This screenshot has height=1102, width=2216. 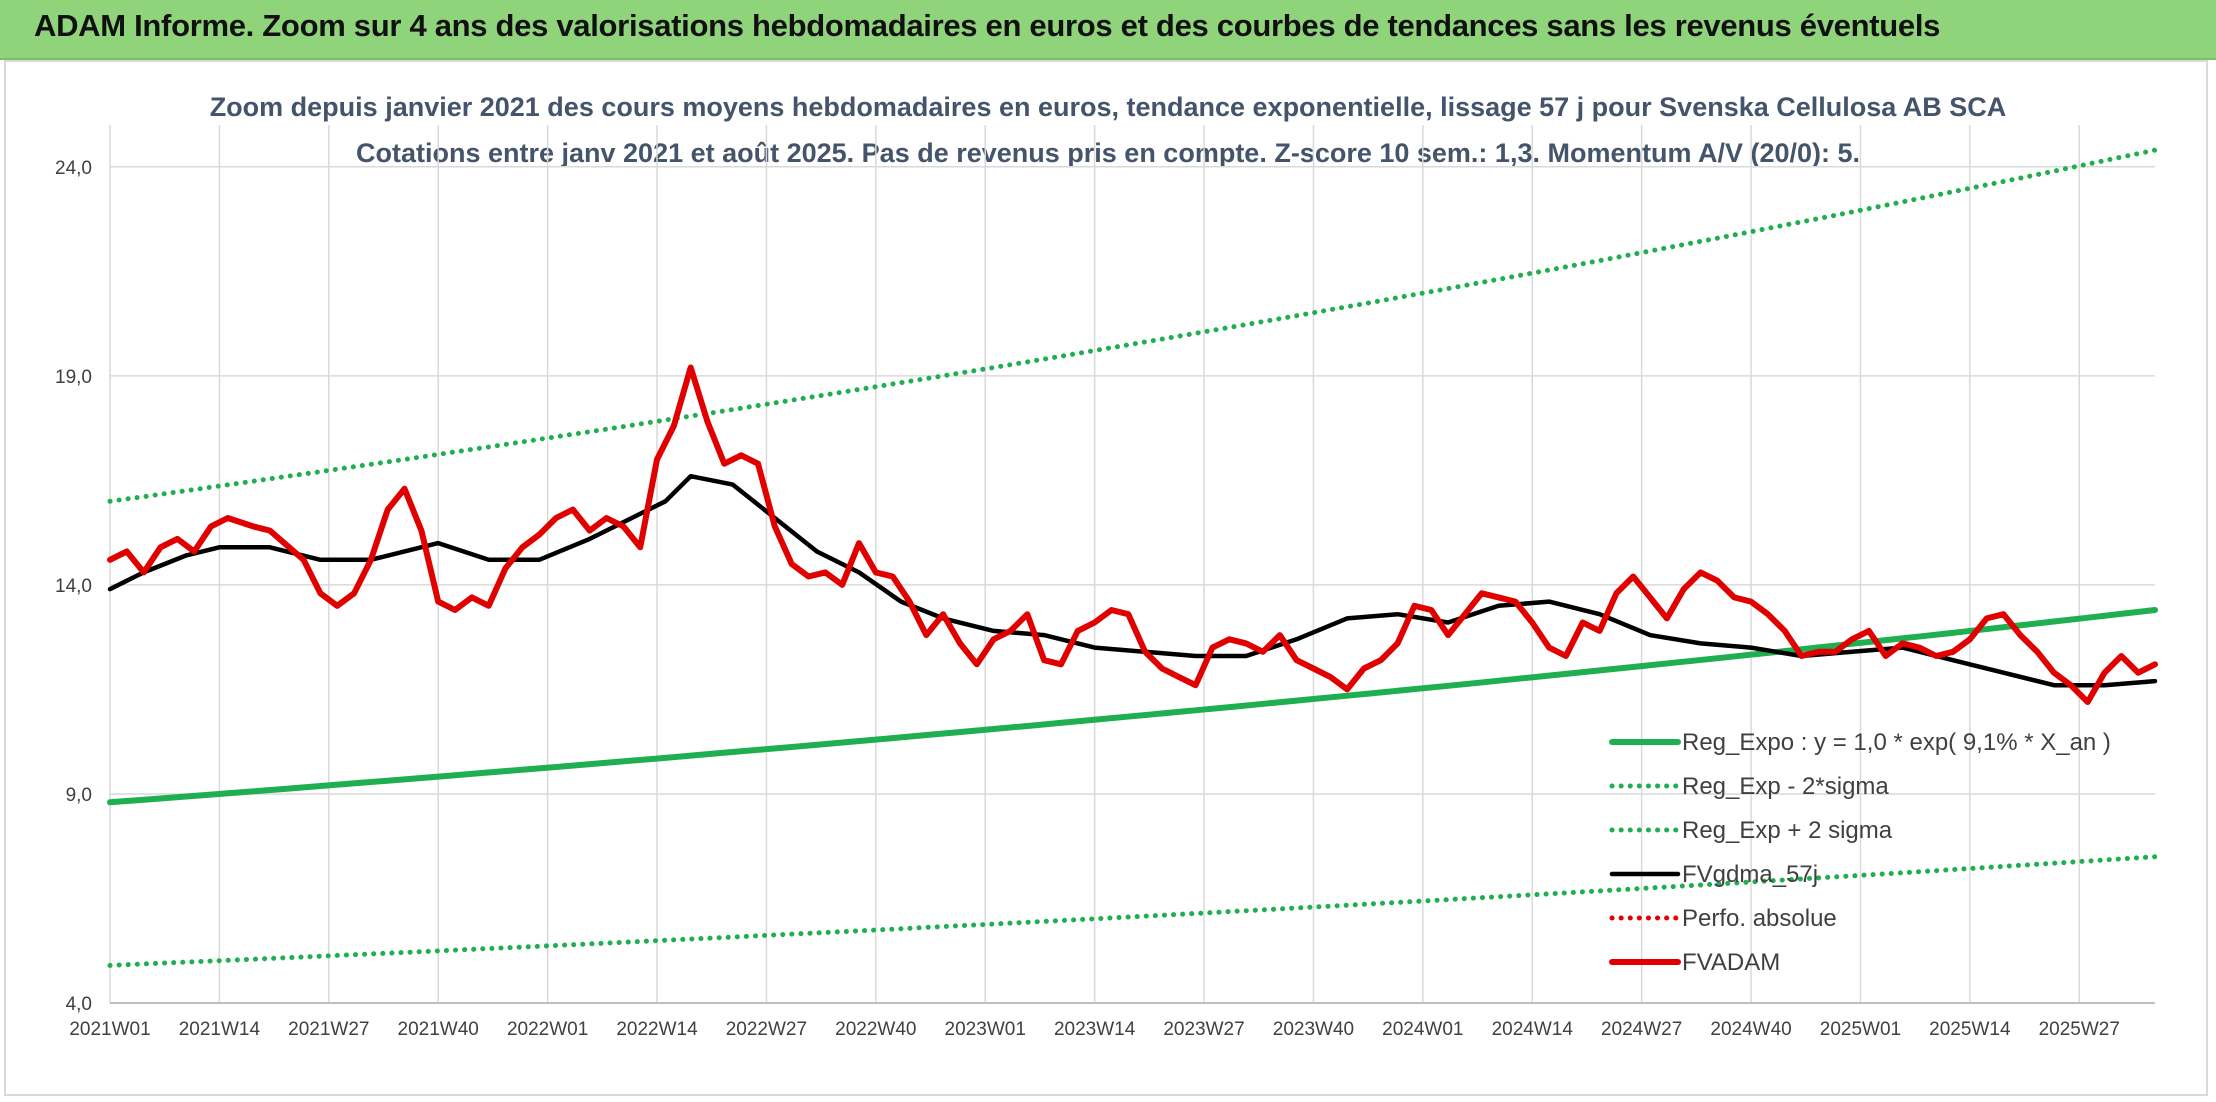 I want to click on y-tick-label: 4,0, so click(x=79, y=1004).